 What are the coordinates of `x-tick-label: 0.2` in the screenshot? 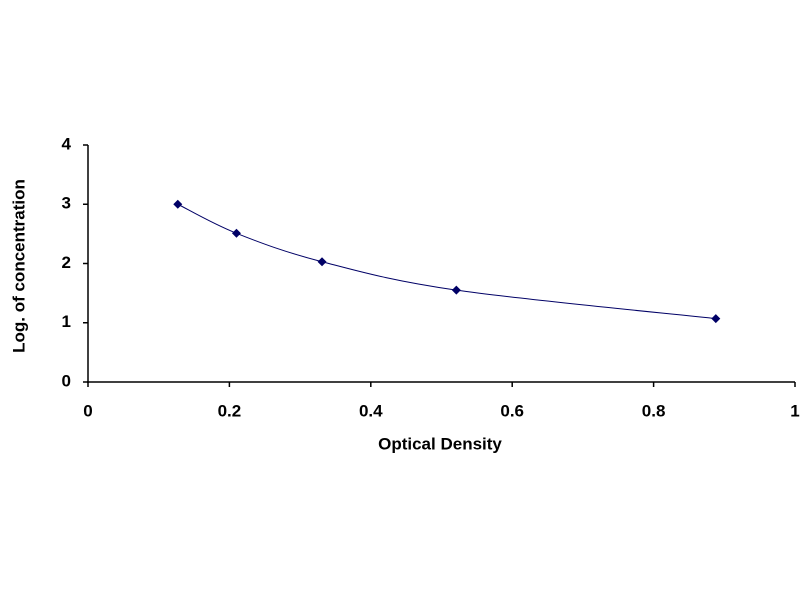 It's located at (230, 410).